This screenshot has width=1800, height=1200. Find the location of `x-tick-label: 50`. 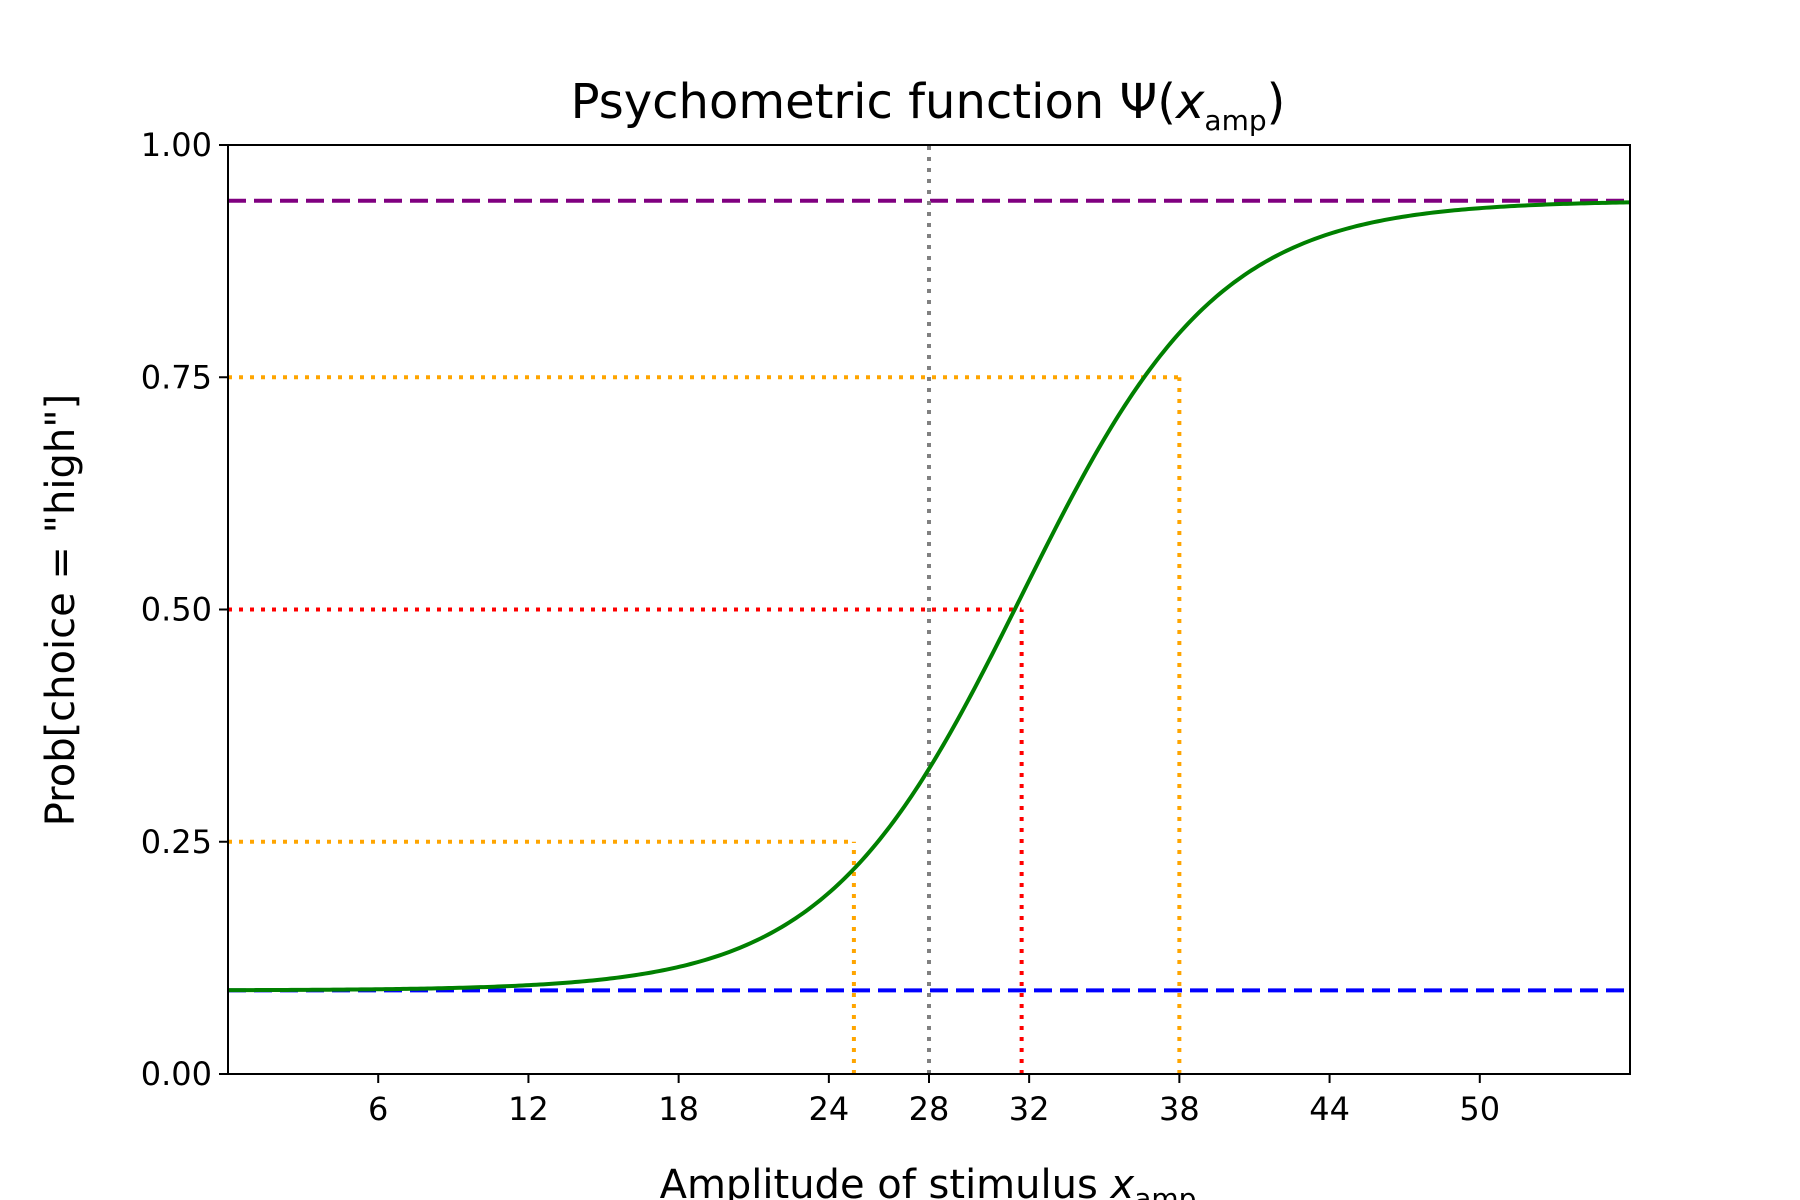

x-tick-label: 50 is located at coordinates (1479, 1109).